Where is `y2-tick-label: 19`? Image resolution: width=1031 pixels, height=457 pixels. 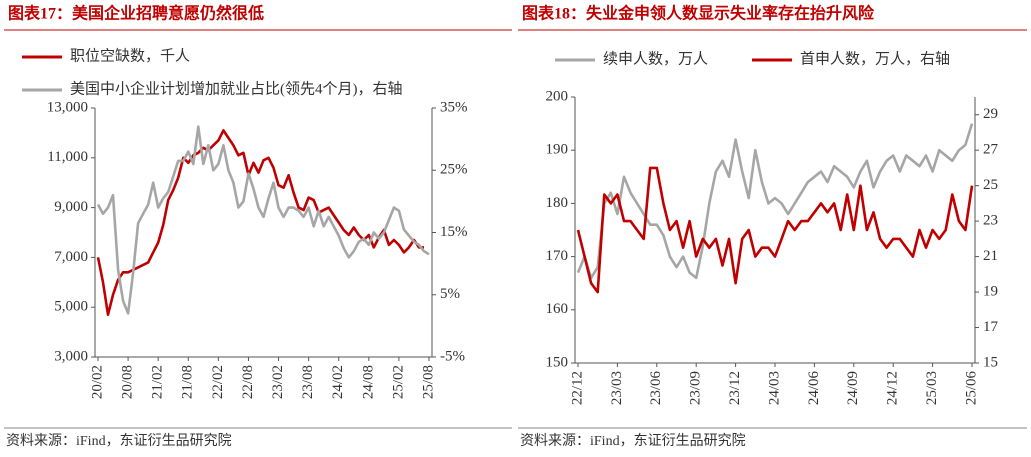 y2-tick-label: 19 is located at coordinates (990, 292).